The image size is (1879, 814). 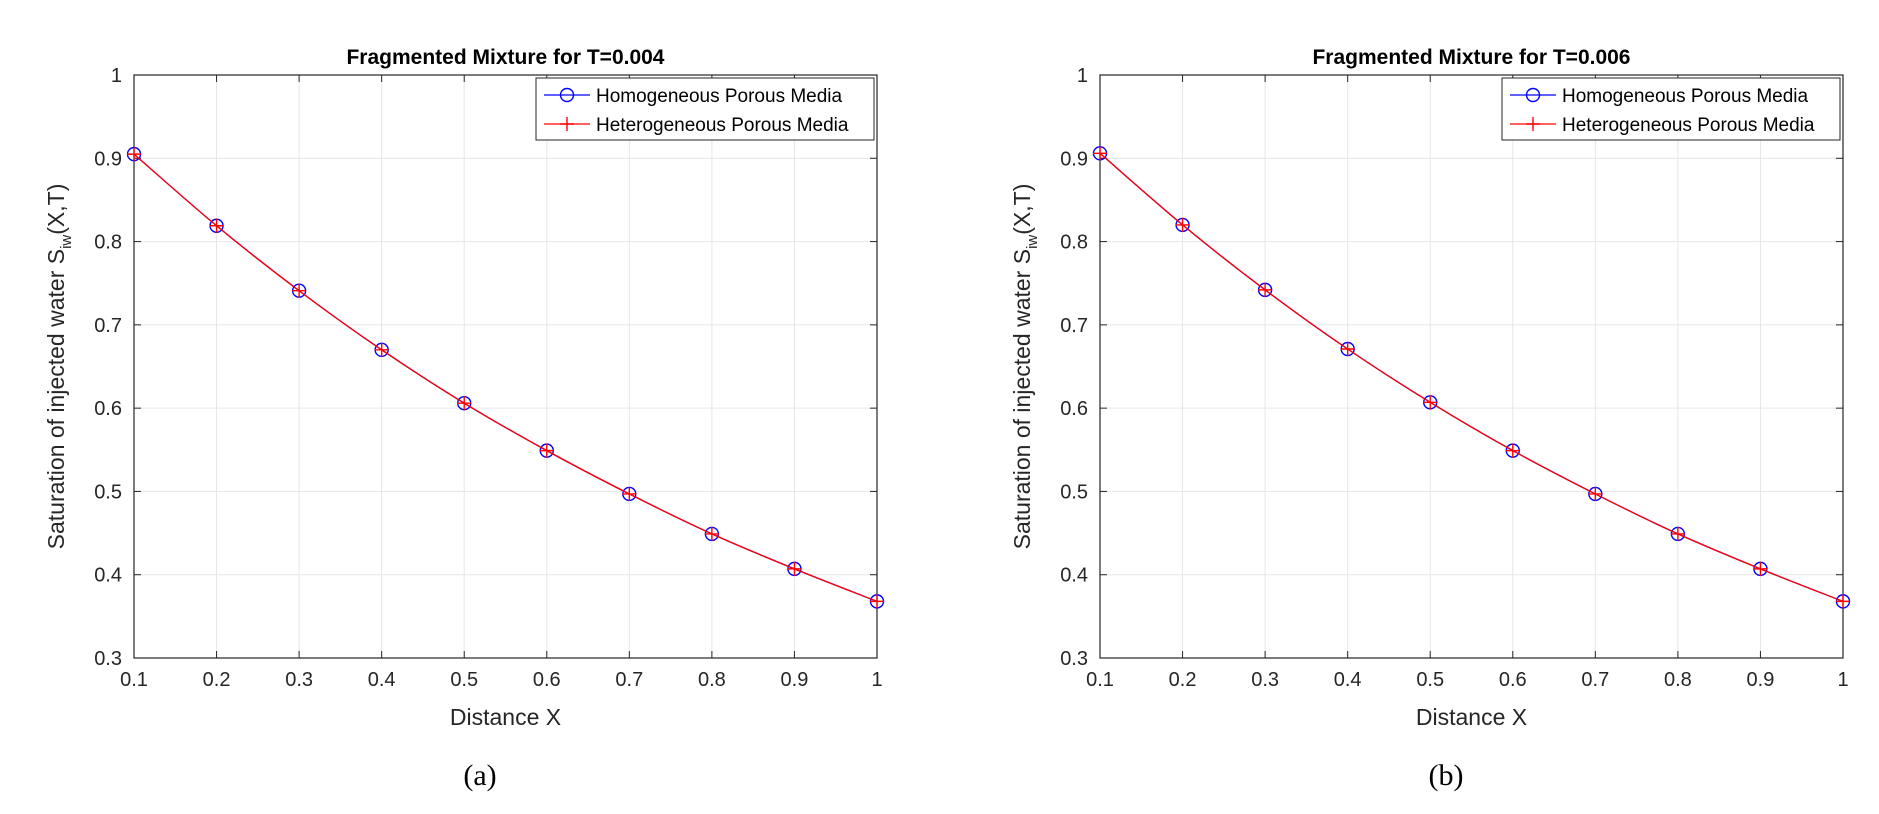 I want to click on panel-caption: (a), so click(x=479, y=775).